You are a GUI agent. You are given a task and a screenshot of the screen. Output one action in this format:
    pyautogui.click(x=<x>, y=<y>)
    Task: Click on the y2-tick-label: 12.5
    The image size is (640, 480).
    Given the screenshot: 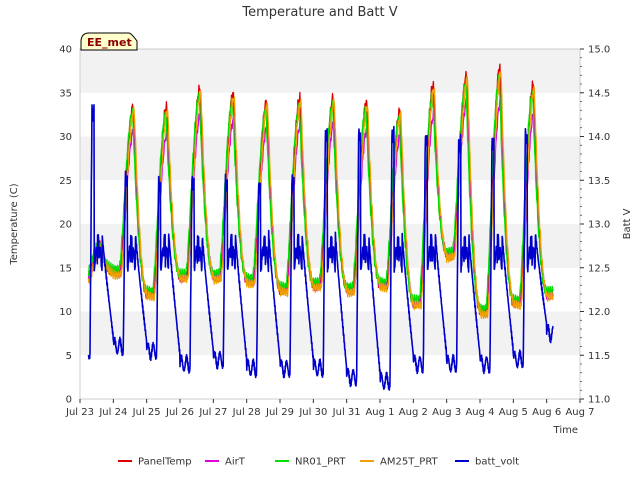 What is the action you would take?
    pyautogui.click(x=599, y=268)
    